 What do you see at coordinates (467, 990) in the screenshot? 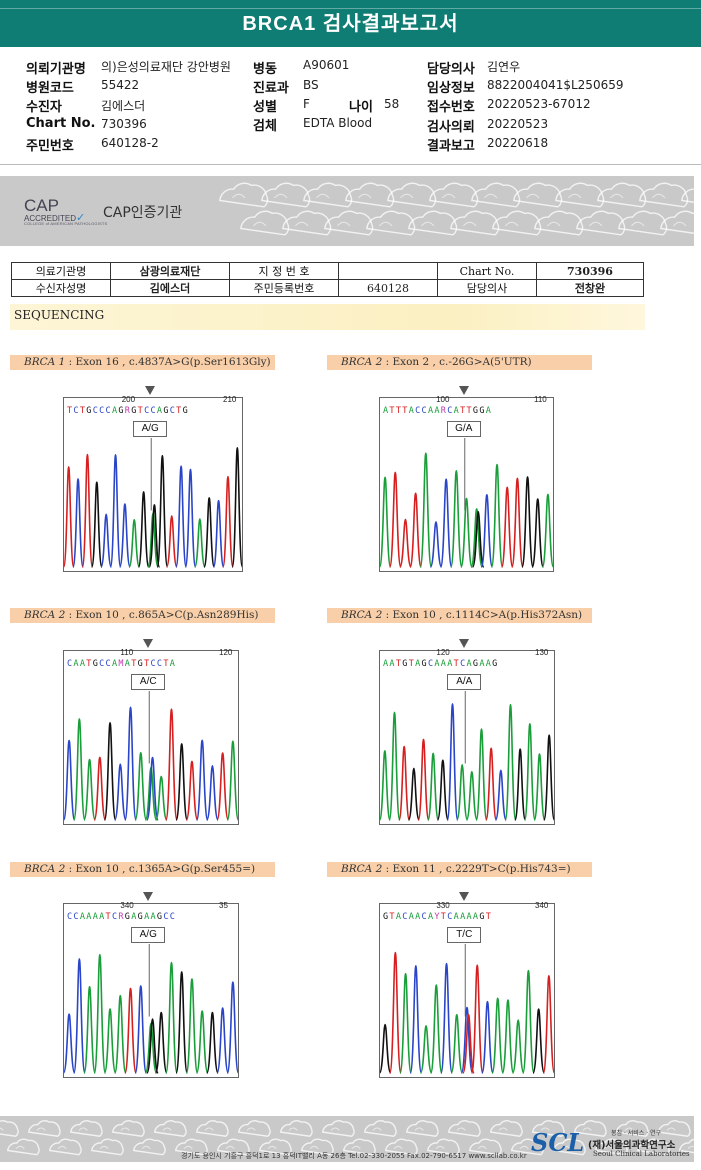
I see `chromatogram` at bounding box center [467, 990].